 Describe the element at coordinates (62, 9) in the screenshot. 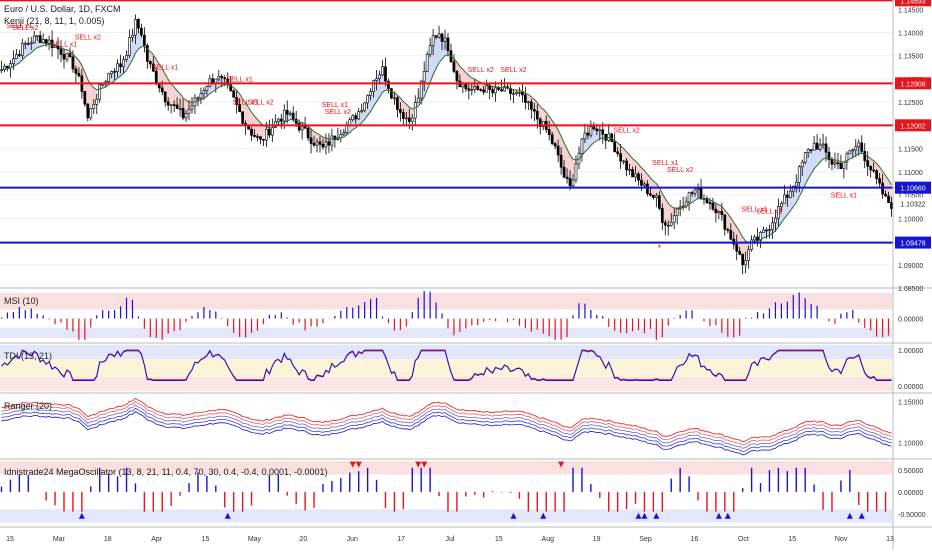

I see `chart-symbol-title: Euro / U.S. Dollar, 1D, FXCM` at that location.